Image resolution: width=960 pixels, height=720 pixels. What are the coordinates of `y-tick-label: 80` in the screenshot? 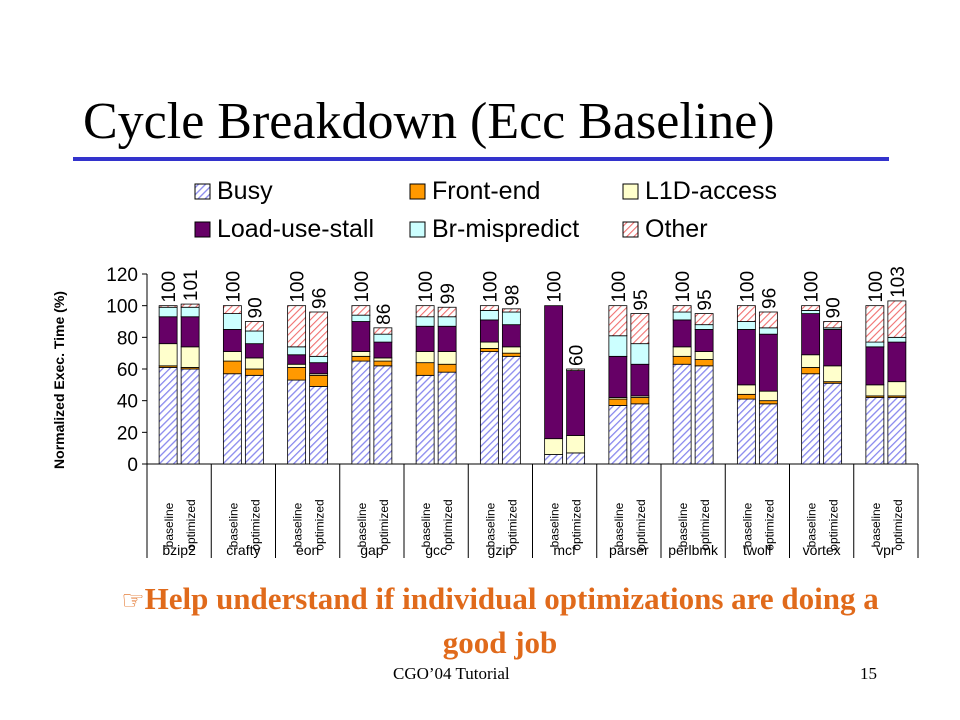 It's located at (127, 338).